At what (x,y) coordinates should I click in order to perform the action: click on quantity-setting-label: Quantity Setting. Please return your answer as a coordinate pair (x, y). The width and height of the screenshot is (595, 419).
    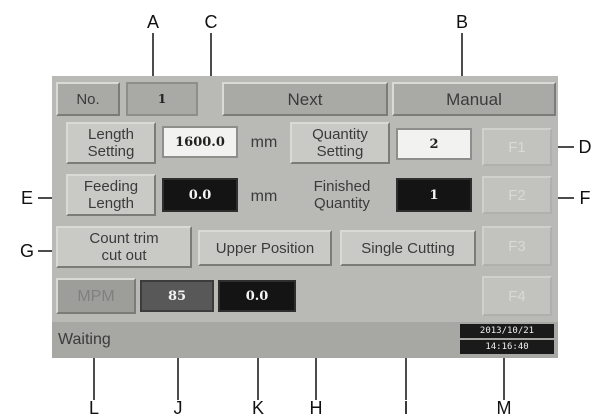
    Looking at the image, I should click on (340, 143).